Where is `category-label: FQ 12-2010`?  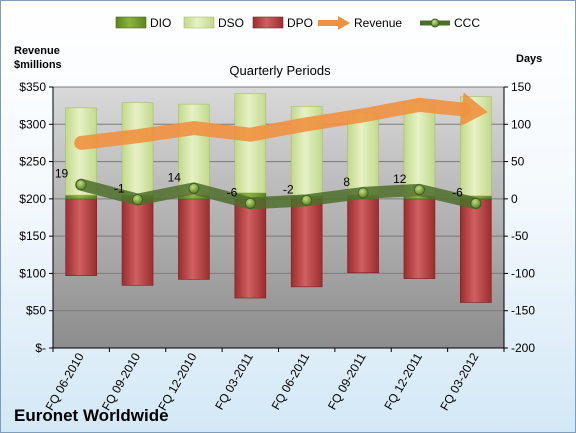
category-label: FQ 12-2010 is located at coordinates (177, 381).